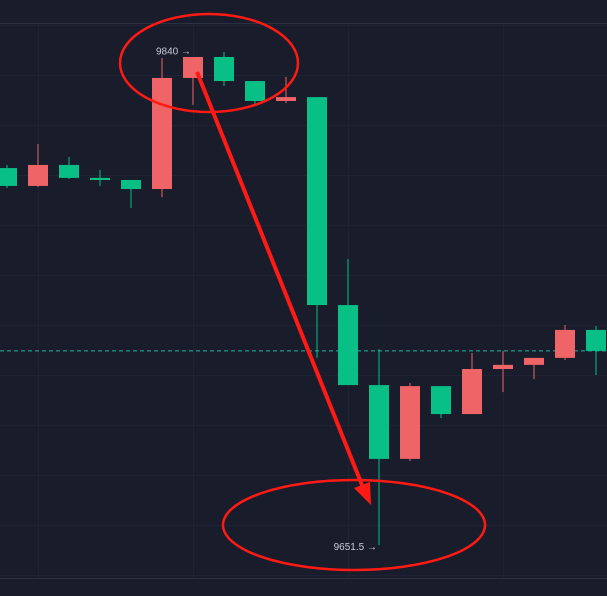 Image resolution: width=607 pixels, height=596 pixels. What do you see at coordinates (173, 52) in the screenshot?
I see `annotation-label: 9840 →` at bounding box center [173, 52].